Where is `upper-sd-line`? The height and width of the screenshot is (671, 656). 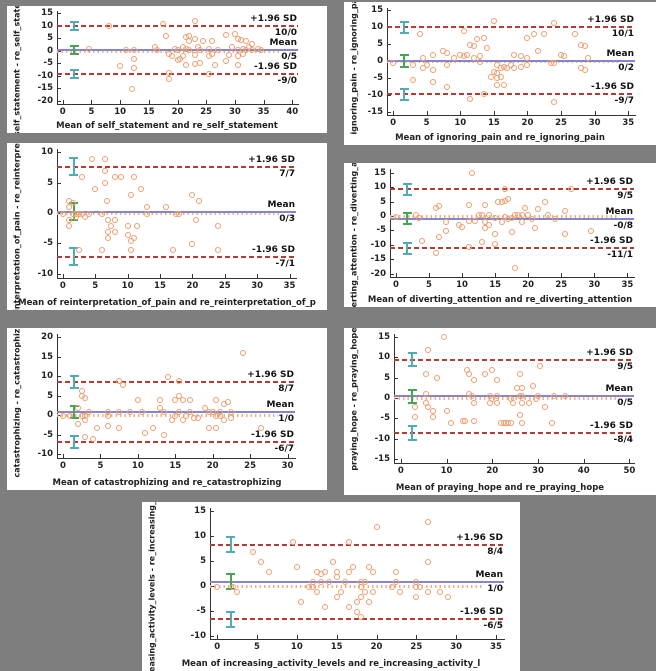
upper-sd-line is located at coordinates (357, 544).